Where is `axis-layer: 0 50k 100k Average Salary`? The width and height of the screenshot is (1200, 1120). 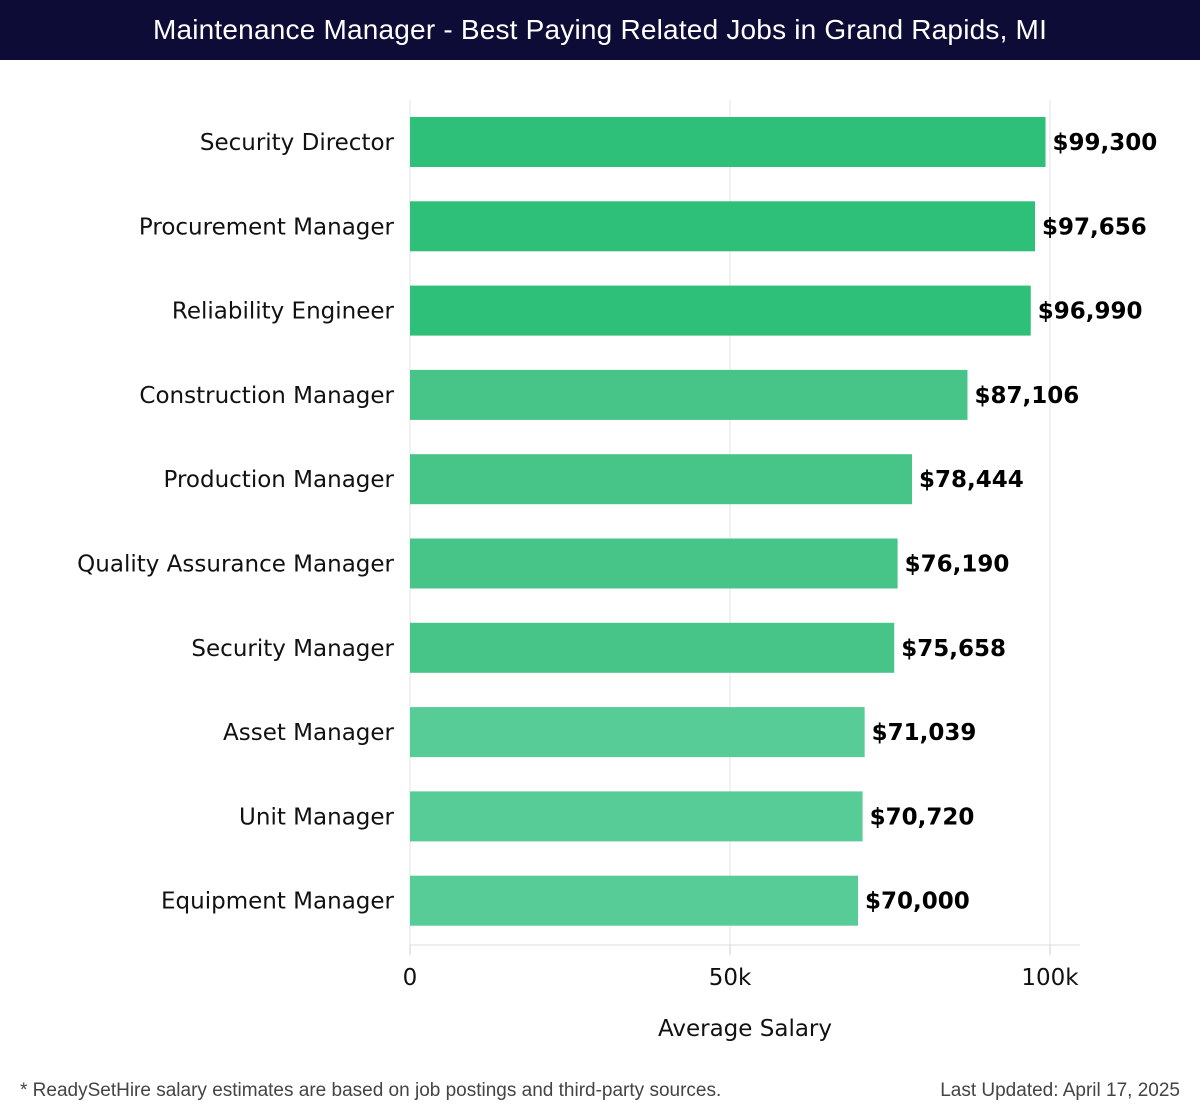 axis-layer: 0 50k 100k Average Salary is located at coordinates (741, 993).